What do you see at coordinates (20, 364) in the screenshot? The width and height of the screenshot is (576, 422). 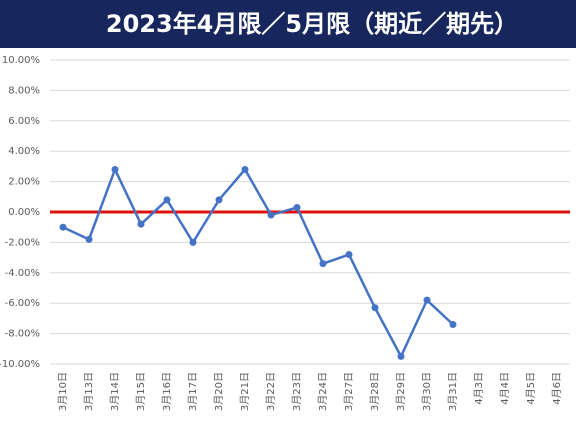 I see `y-tick-label: -10.00%` at bounding box center [20, 364].